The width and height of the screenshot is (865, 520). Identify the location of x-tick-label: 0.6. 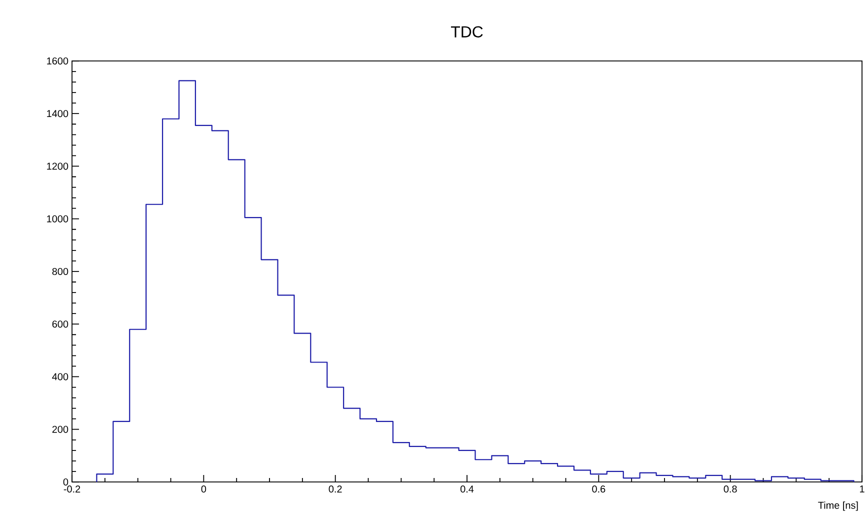
(599, 489).